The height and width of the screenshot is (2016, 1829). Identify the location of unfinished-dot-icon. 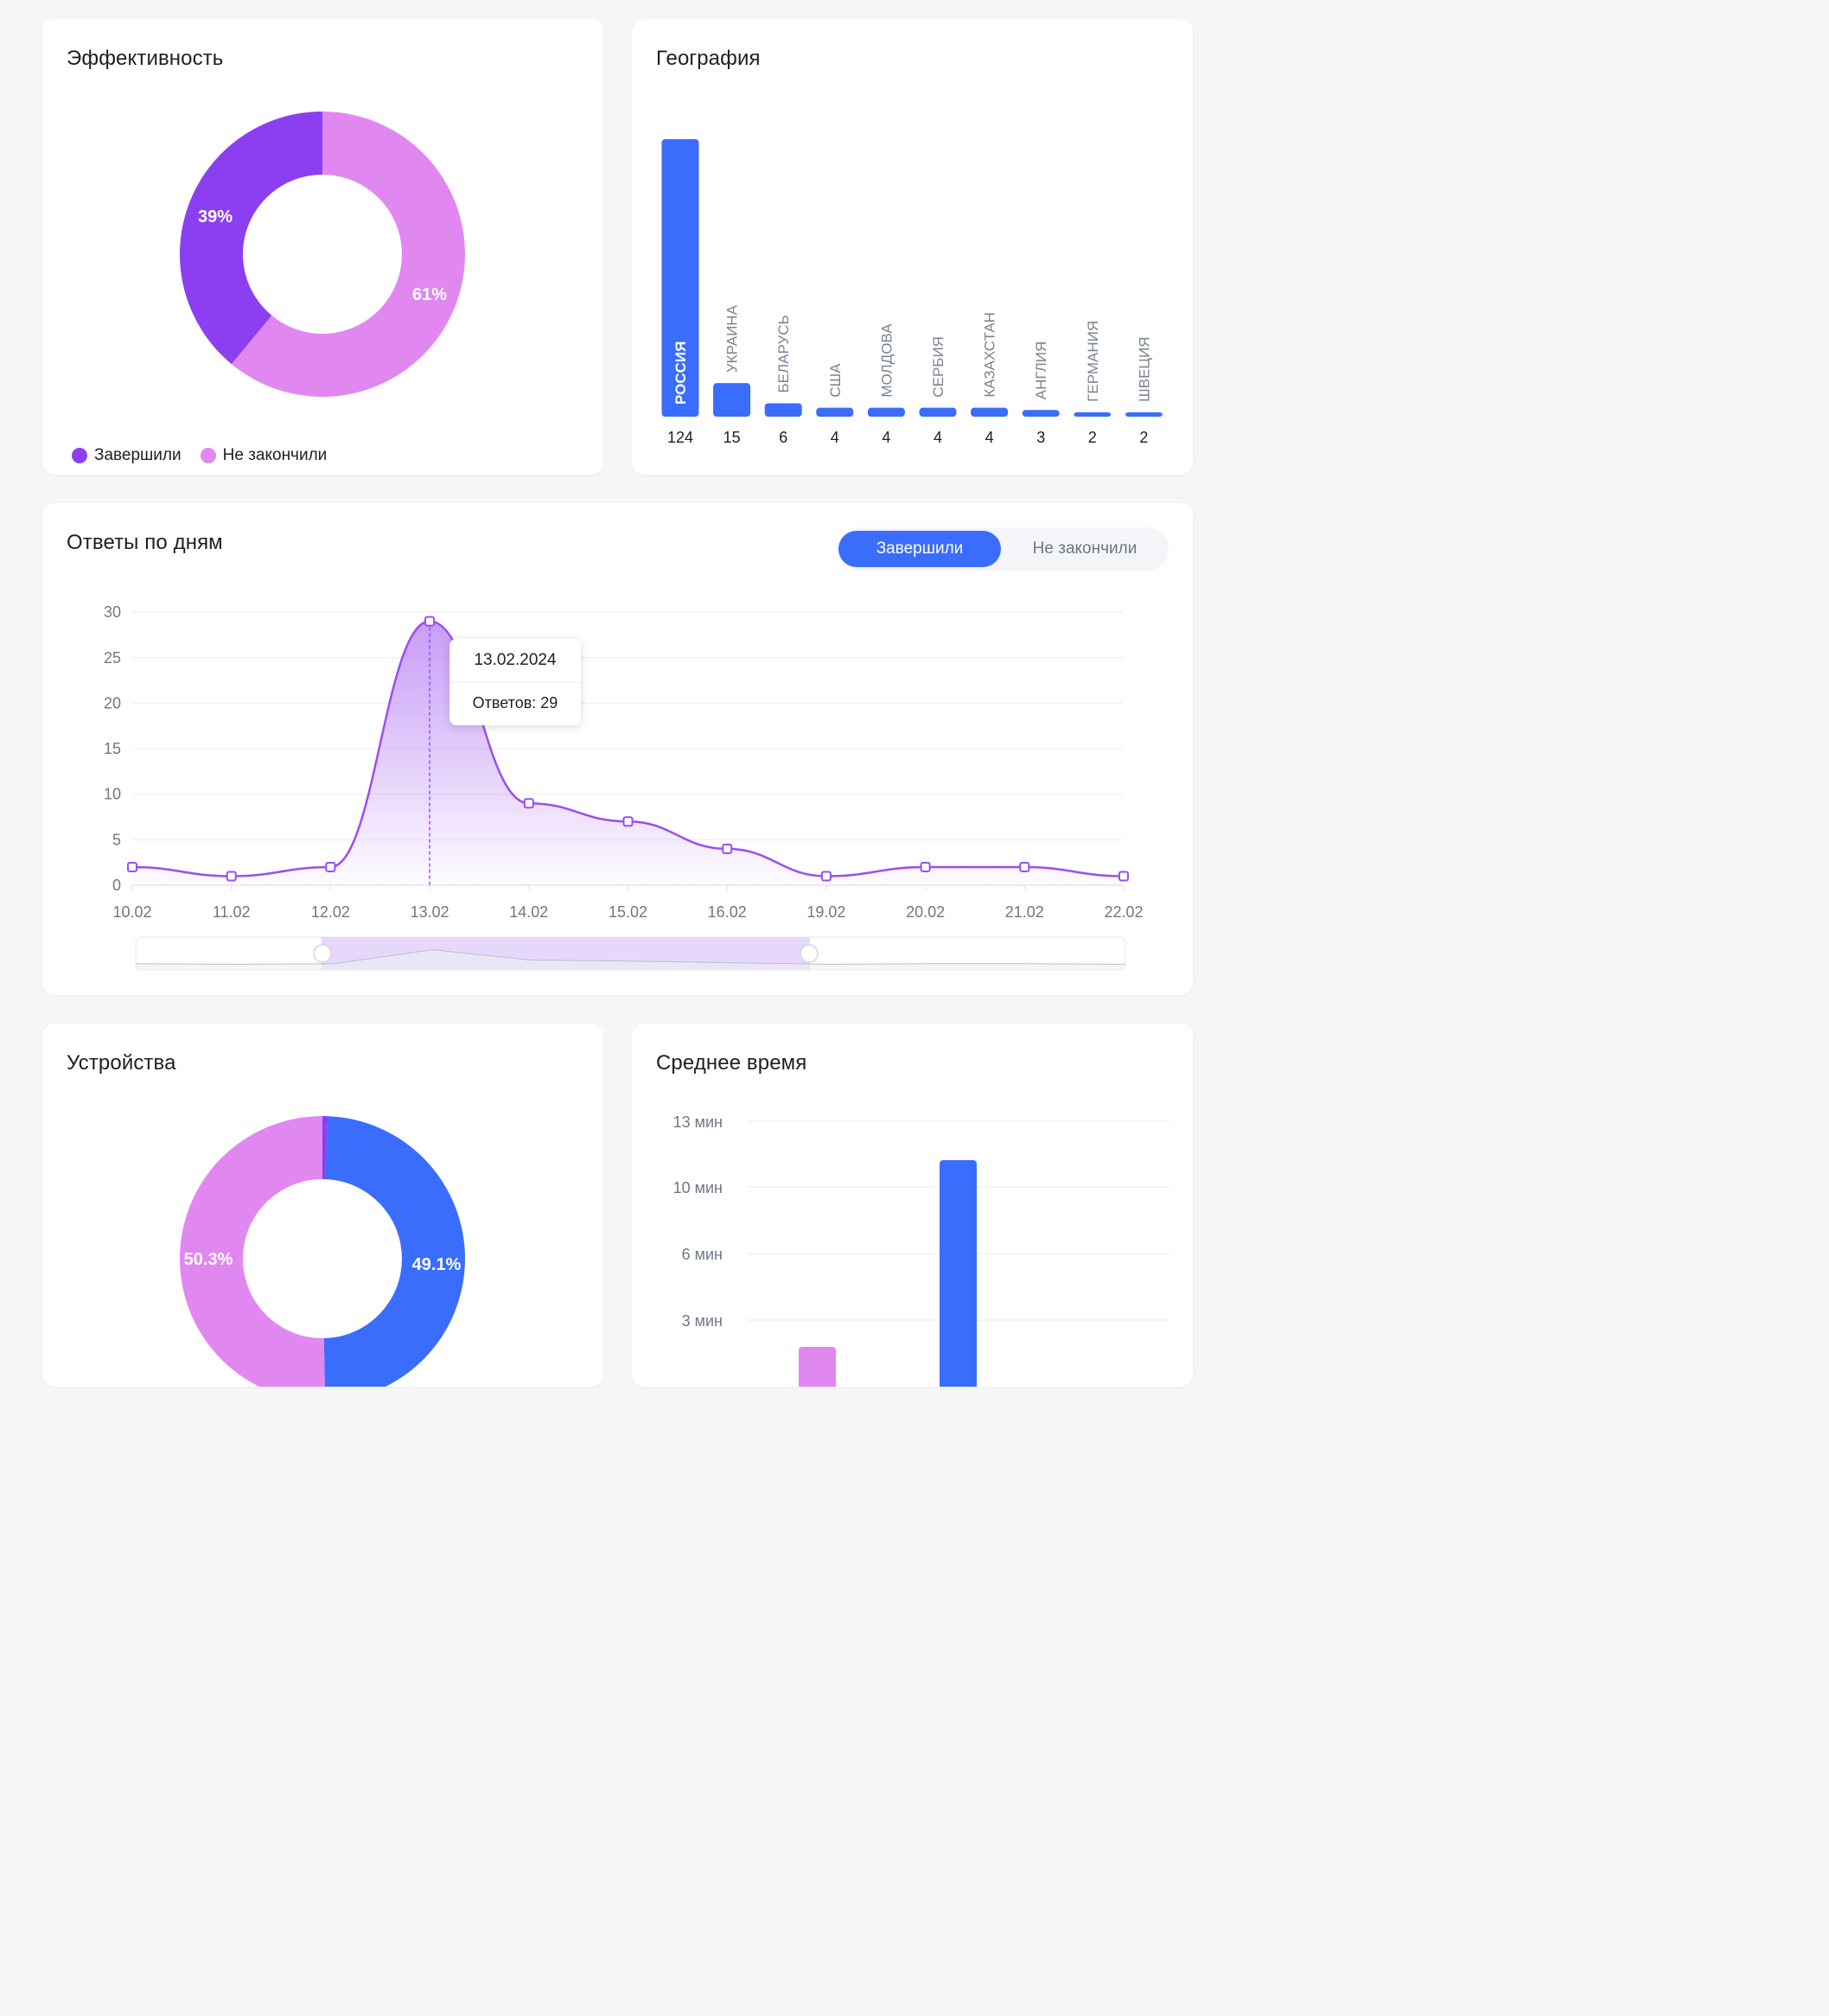
(208, 455).